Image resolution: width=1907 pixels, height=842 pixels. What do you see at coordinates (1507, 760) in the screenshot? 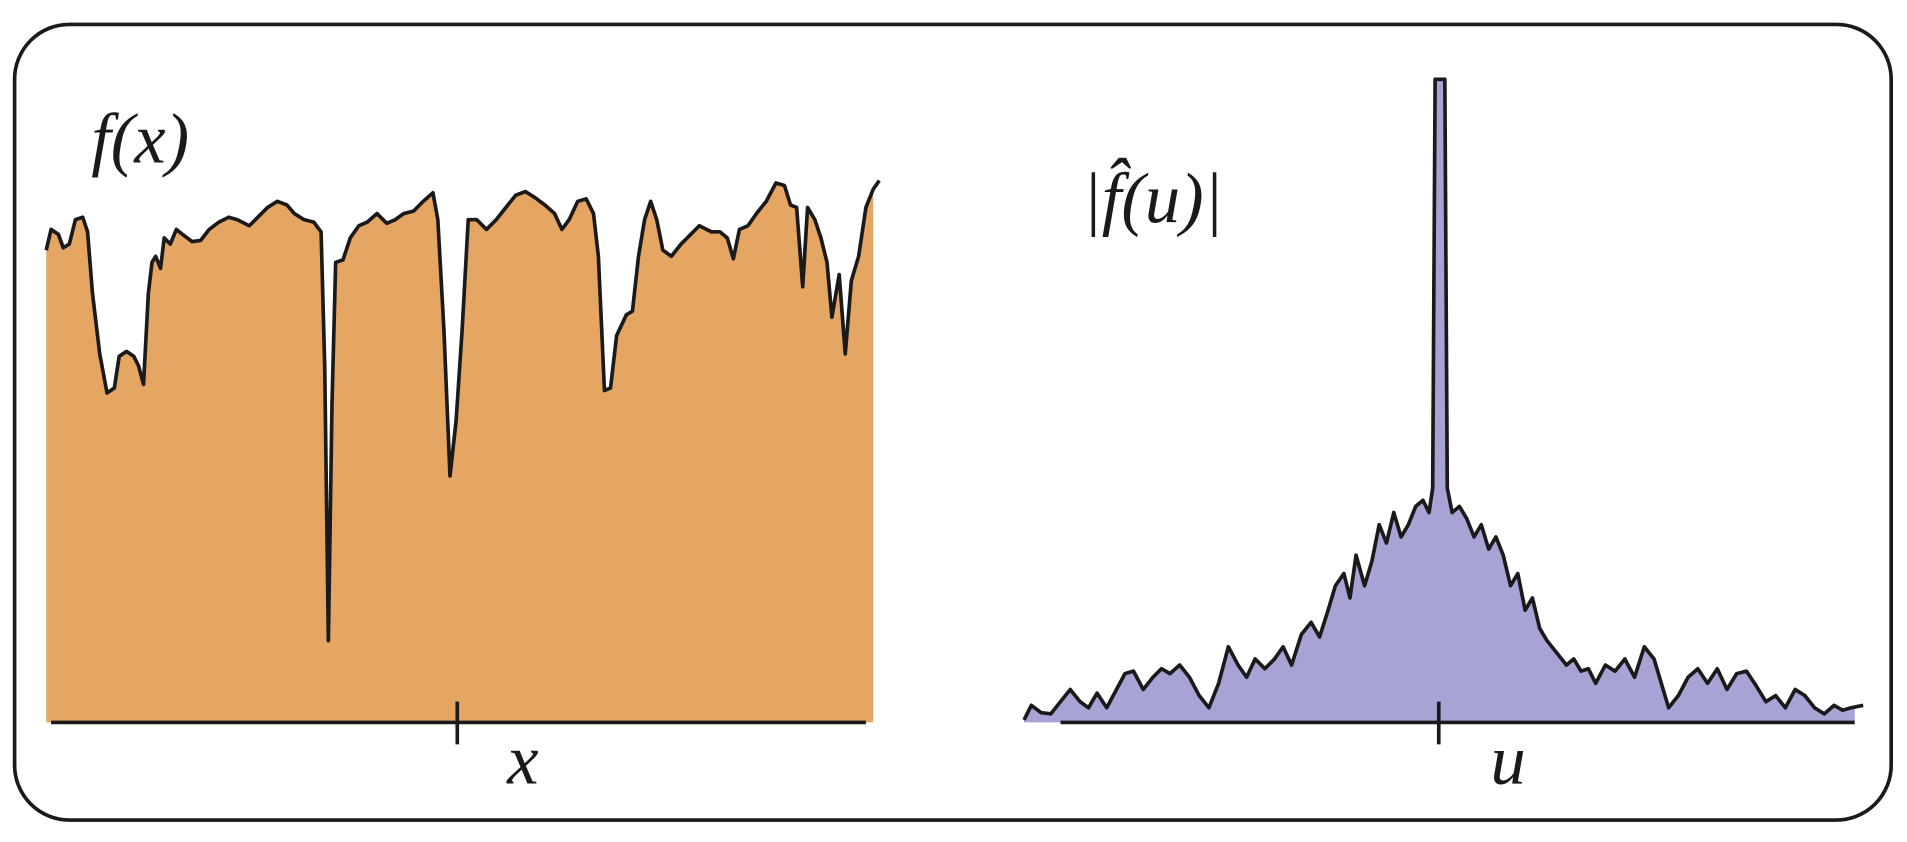
I see `axis-label: u` at bounding box center [1507, 760].